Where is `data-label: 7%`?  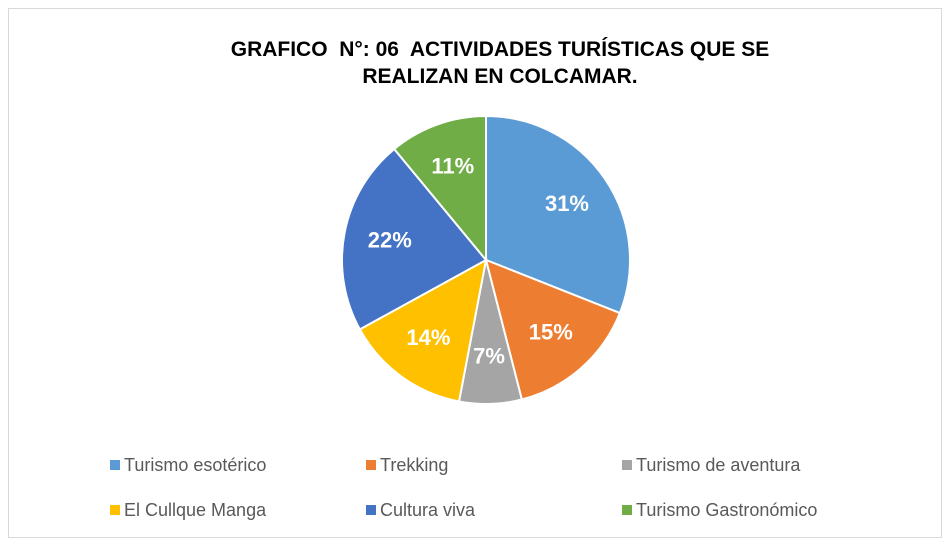
data-label: 7% is located at coordinates (489, 356).